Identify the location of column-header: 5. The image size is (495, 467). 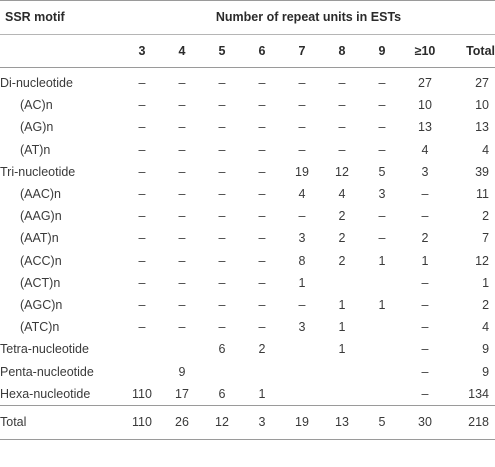
(222, 51).